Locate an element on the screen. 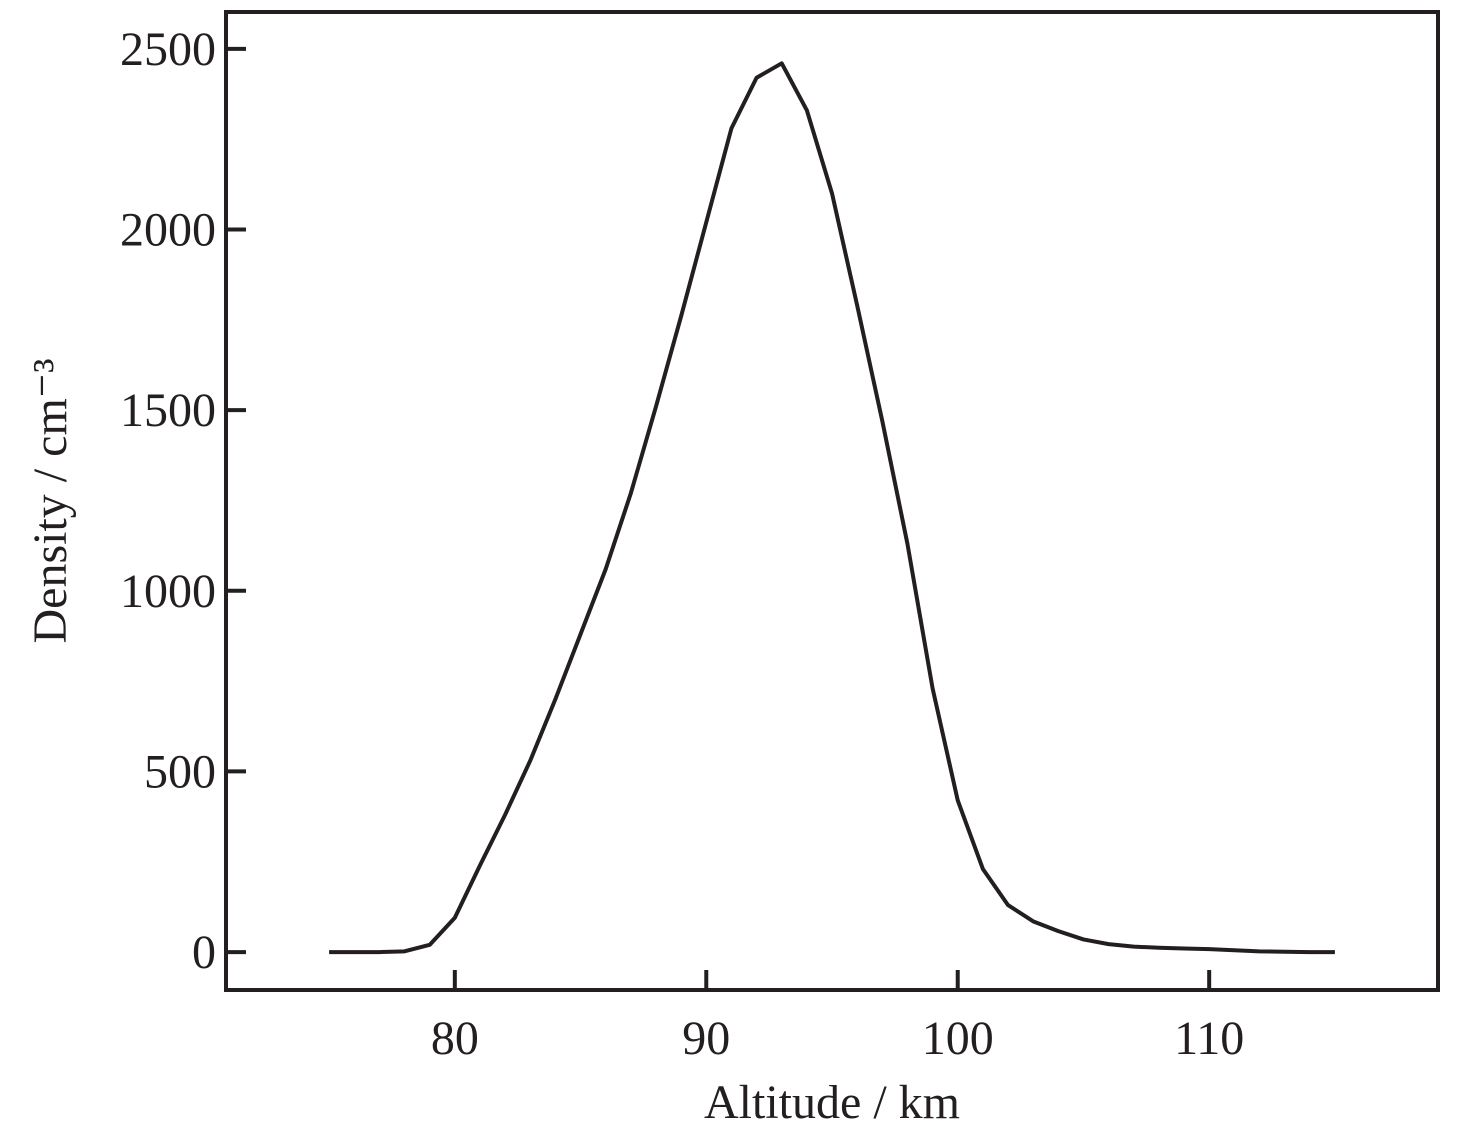 This screenshot has height=1148, width=1479. y-tick-label: 1000 is located at coordinates (168, 591).